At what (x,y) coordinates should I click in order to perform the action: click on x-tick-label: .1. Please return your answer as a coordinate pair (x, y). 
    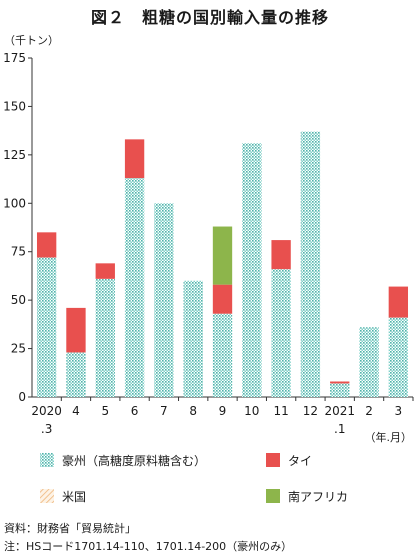
    Looking at the image, I should click on (339, 429).